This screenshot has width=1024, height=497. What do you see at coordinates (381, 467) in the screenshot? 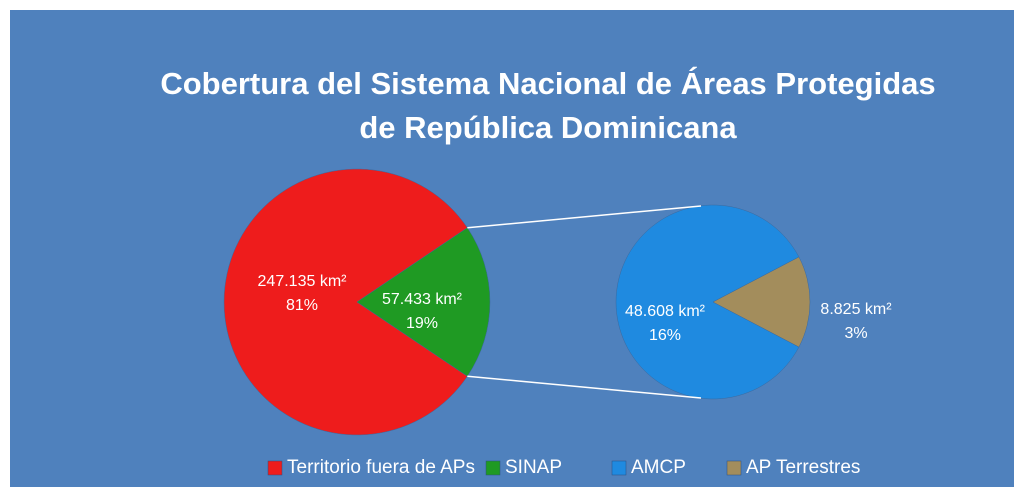
I see `legend-label: Territorio fuera de APs` at bounding box center [381, 467].